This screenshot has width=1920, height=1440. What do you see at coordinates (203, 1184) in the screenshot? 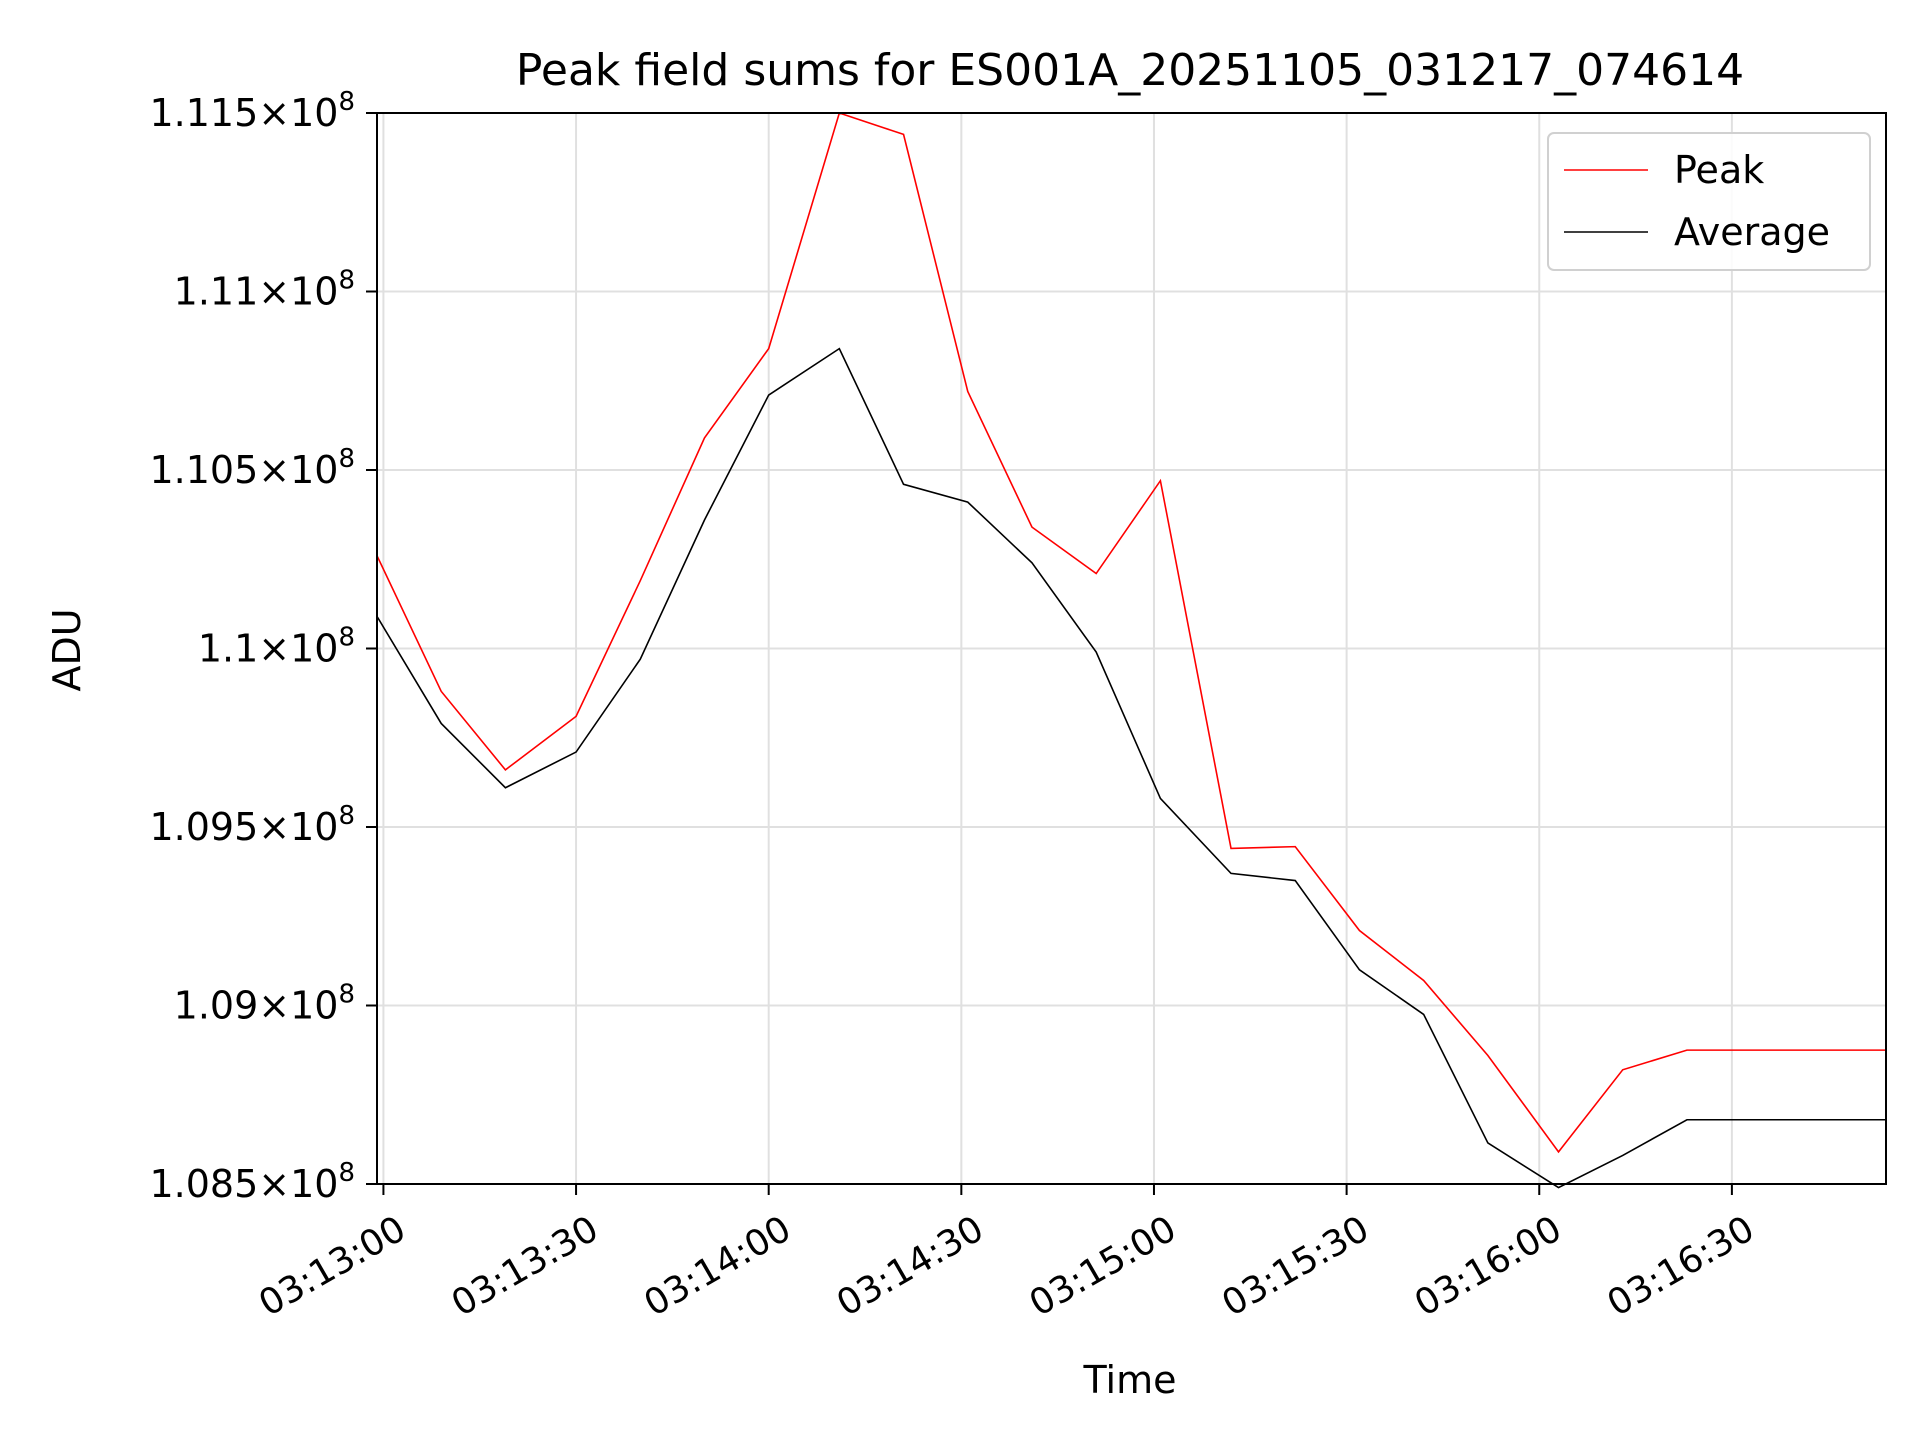
I see `y-tick-mantissa: 1.085` at bounding box center [203, 1184].